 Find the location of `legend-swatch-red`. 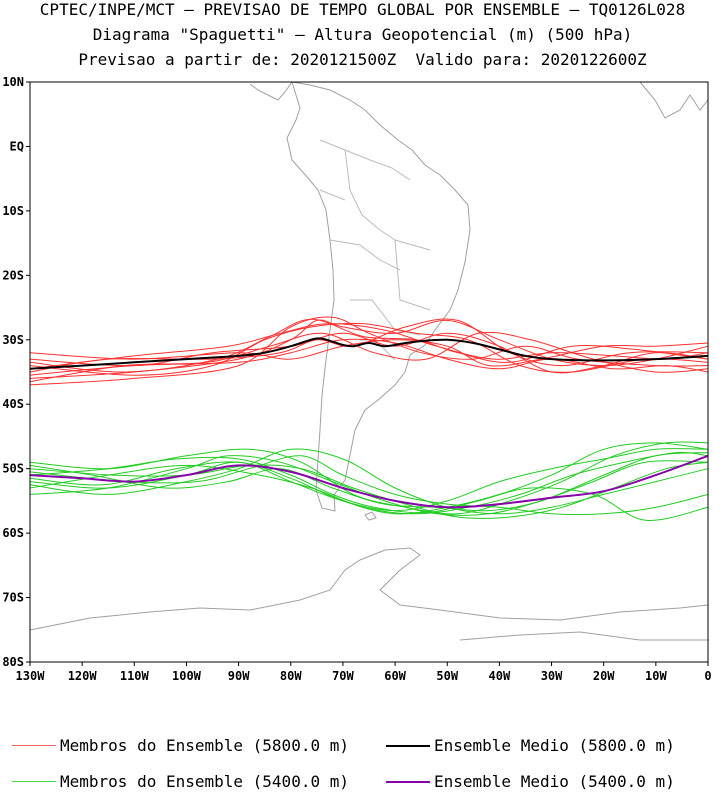

legend-swatch-red is located at coordinates (34, 745).